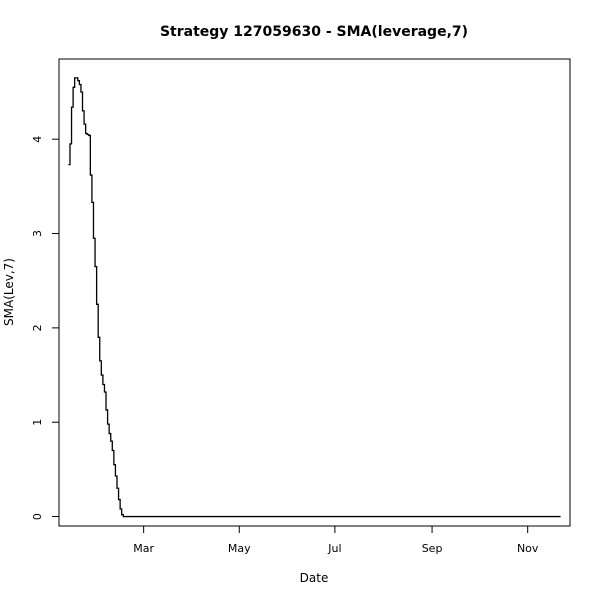  I want to click on x-tick-label: Jul, so click(334, 548).